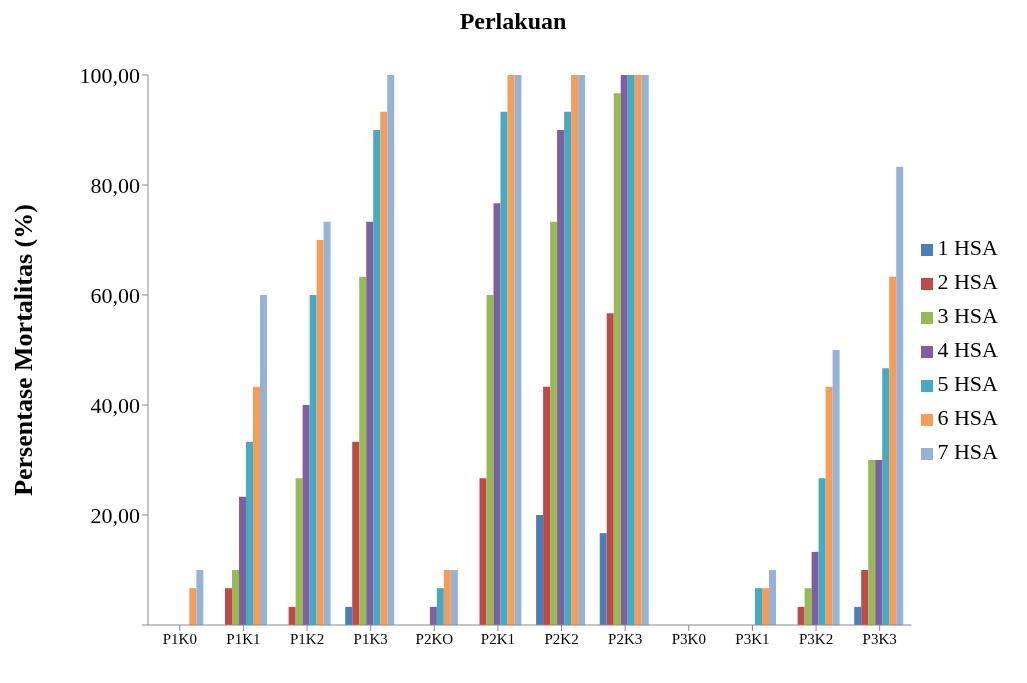 Image resolution: width=1027 pixels, height=683 pixels. I want to click on y-tick-label: 20,00, so click(115, 515).